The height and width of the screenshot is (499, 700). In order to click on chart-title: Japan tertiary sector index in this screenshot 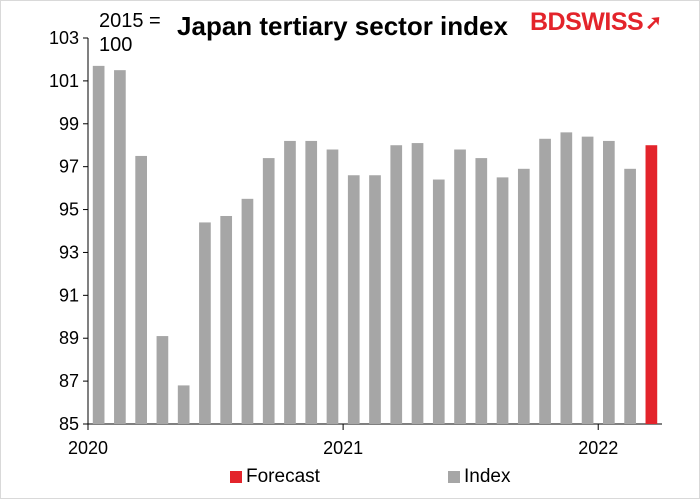, I will do `click(342, 26)`.